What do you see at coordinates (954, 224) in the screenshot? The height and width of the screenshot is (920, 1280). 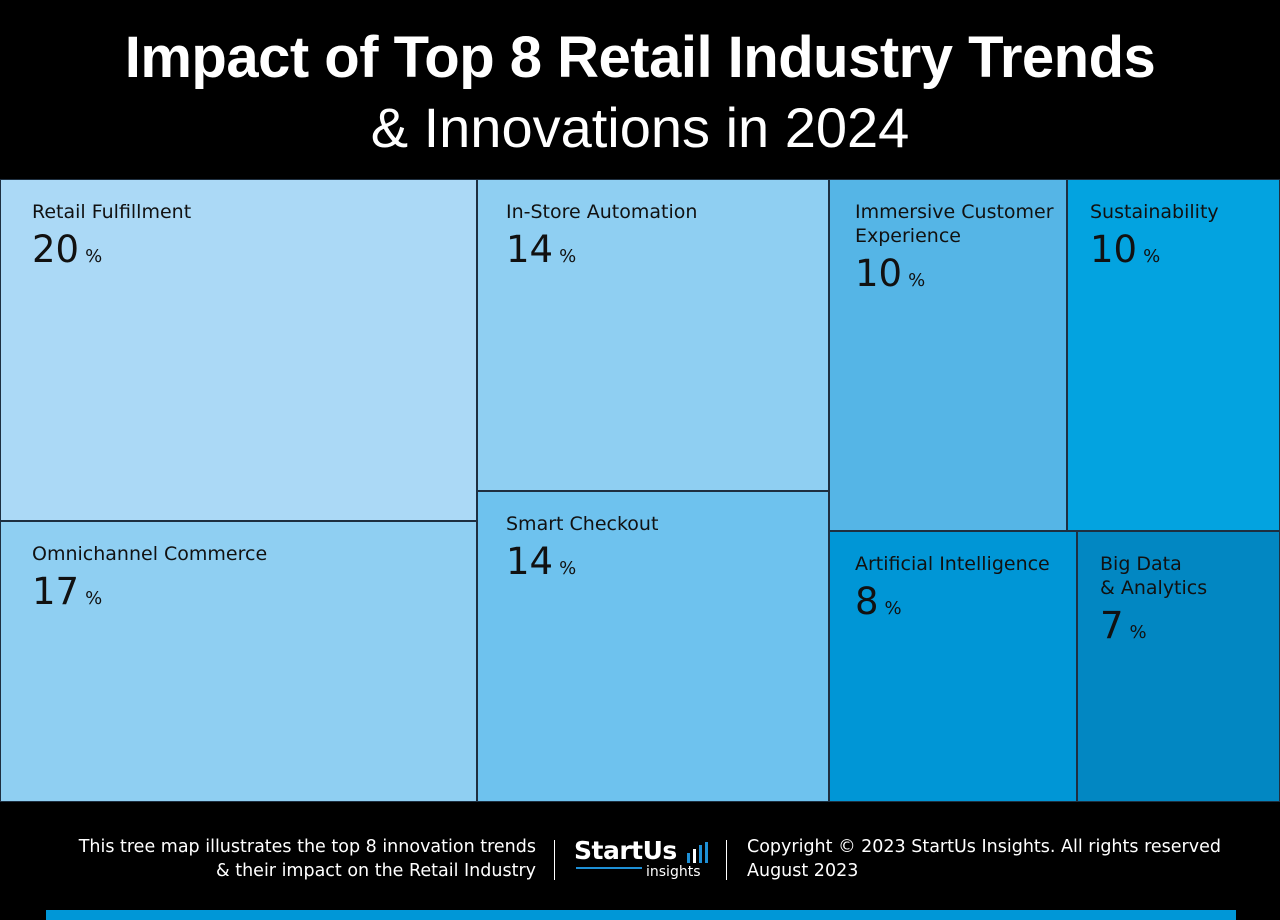 I see `treemap-cell-label: Immersive Customer Experience` at bounding box center [954, 224].